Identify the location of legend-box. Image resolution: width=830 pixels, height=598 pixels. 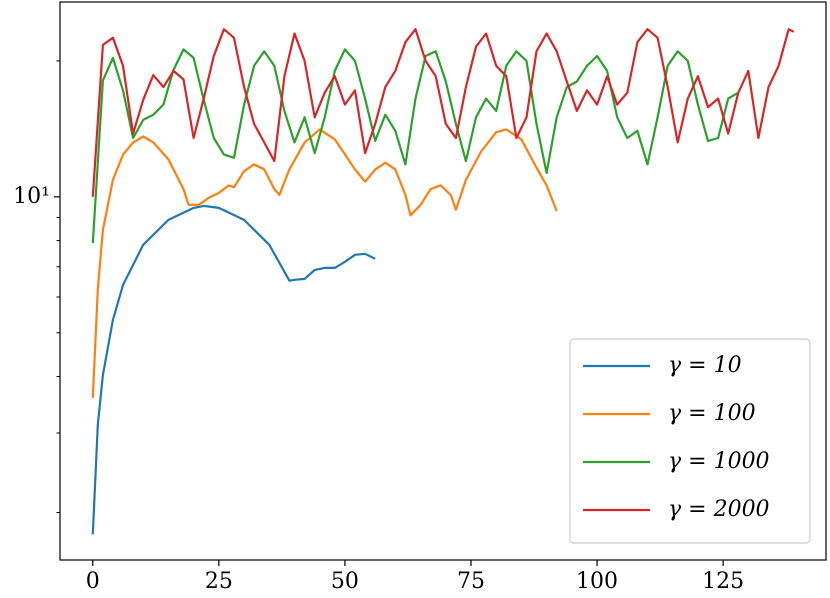
(690, 441).